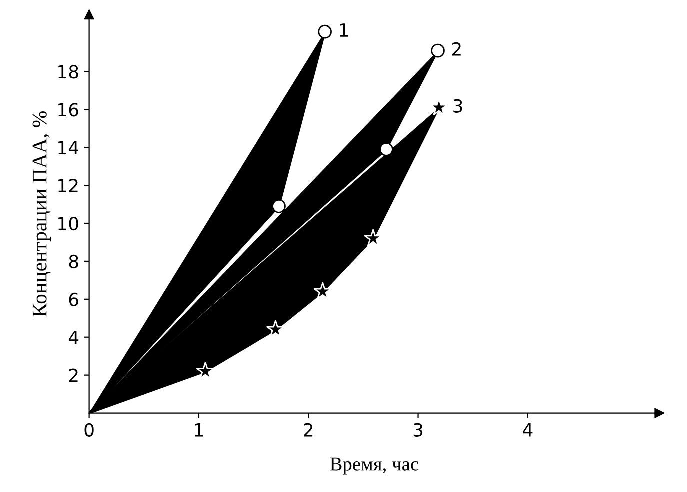 The image size is (687, 492). Describe the element at coordinates (308, 430) in the screenshot. I see `x-tick-label: 2` at that location.